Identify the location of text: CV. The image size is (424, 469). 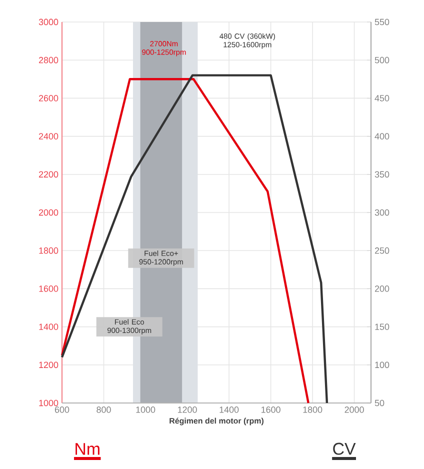
(344, 448).